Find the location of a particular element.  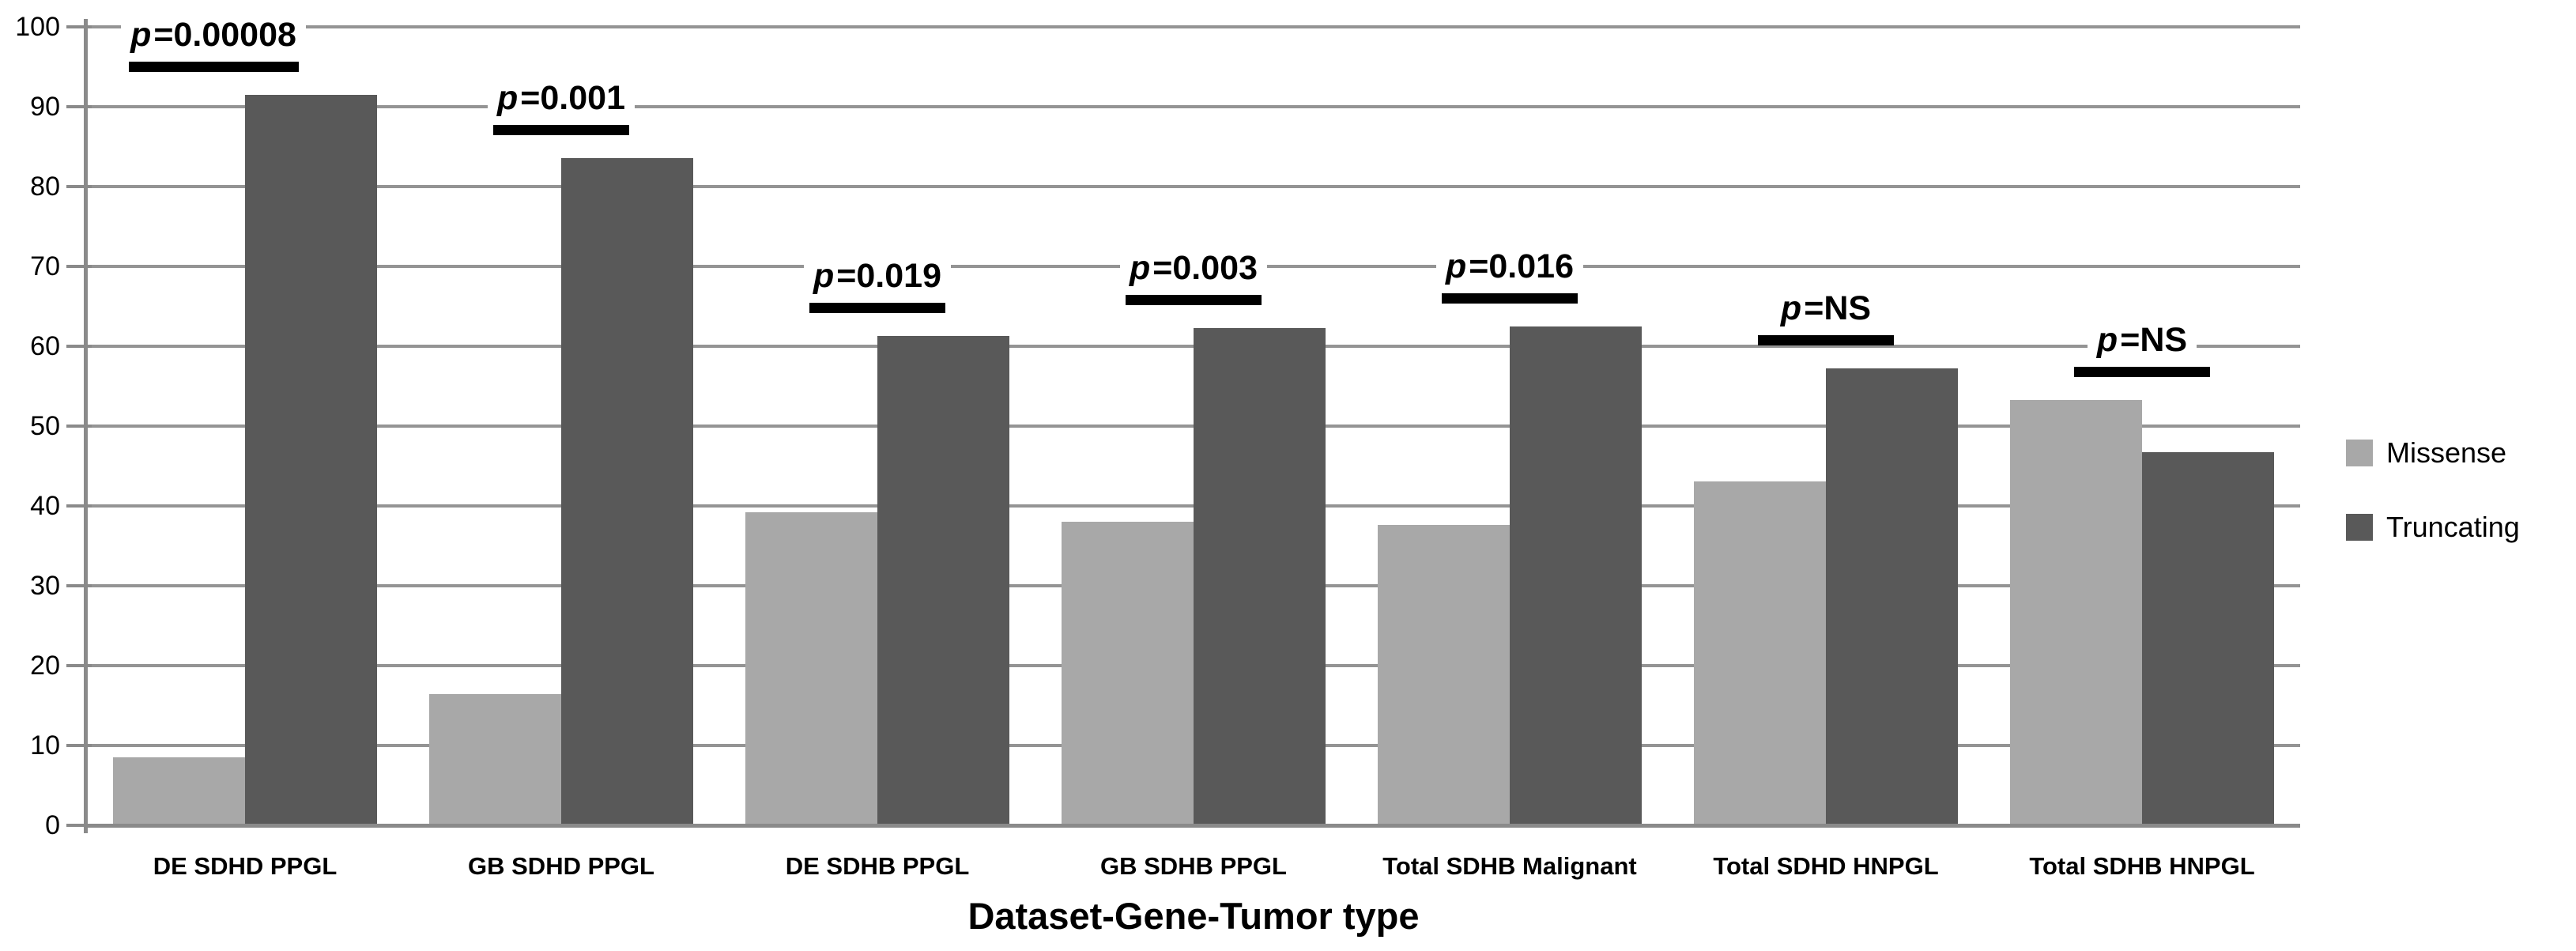

x-category-label: GB SDHD PPGL is located at coordinates (561, 866).